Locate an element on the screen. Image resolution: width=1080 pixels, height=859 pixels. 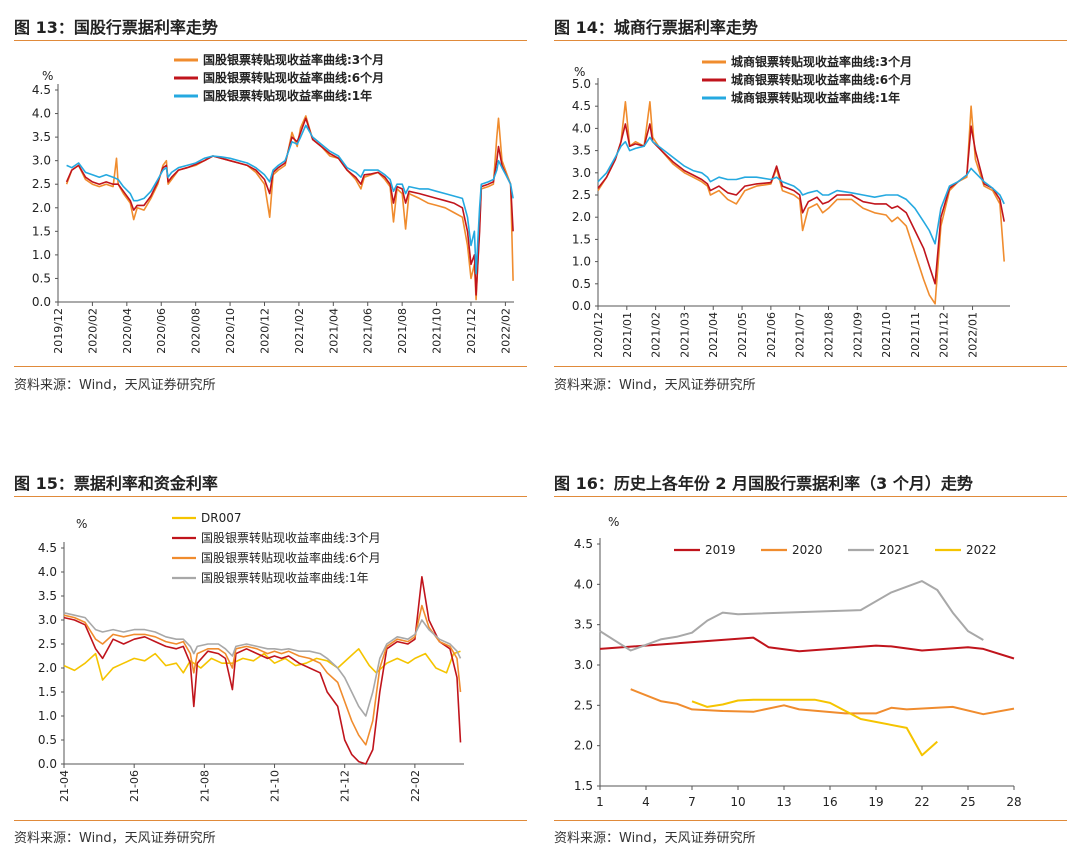
x-tick-label: 2021/12 is located at coordinates (944, 335).